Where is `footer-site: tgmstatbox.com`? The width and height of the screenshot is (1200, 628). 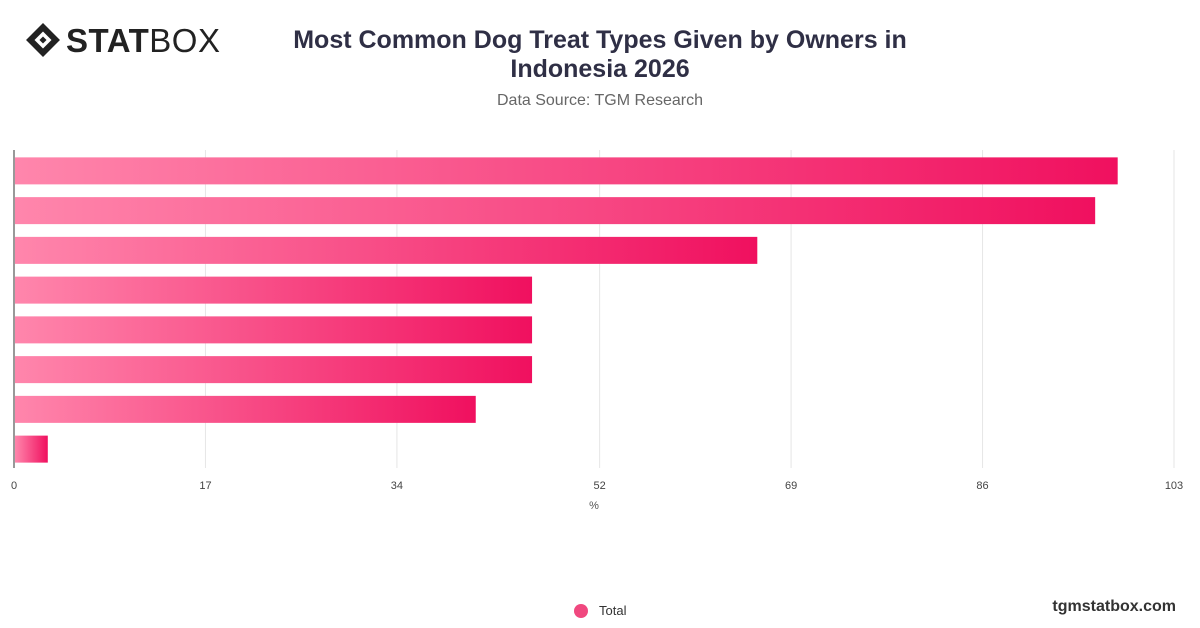
footer-site: tgmstatbox.com is located at coordinates (1114, 606).